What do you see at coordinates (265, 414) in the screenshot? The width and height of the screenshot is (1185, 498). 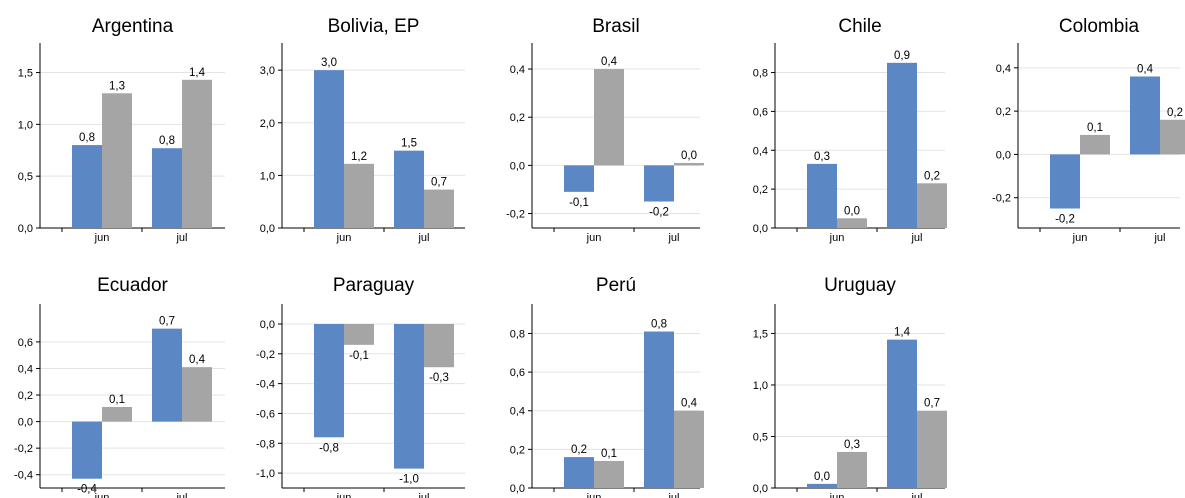 I see `y-tick-label: -0,6` at bounding box center [265, 414].